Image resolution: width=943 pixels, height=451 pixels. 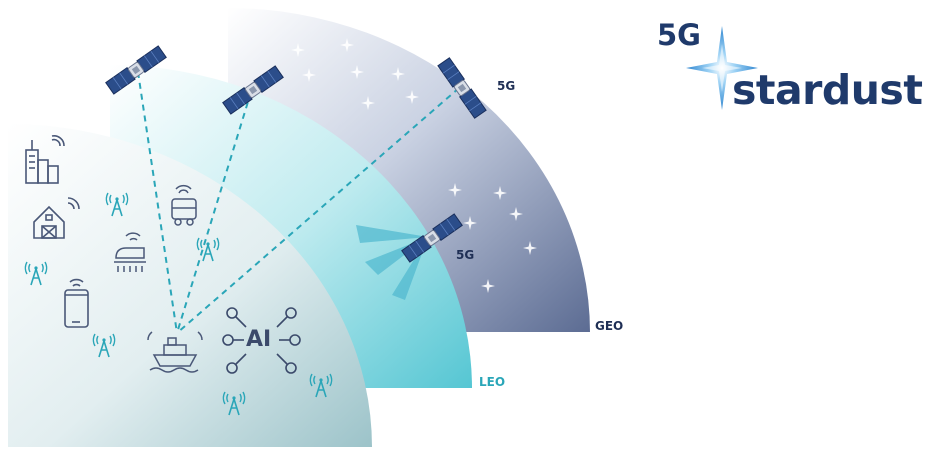 I want to click on truck-icon, so click(x=184, y=205).